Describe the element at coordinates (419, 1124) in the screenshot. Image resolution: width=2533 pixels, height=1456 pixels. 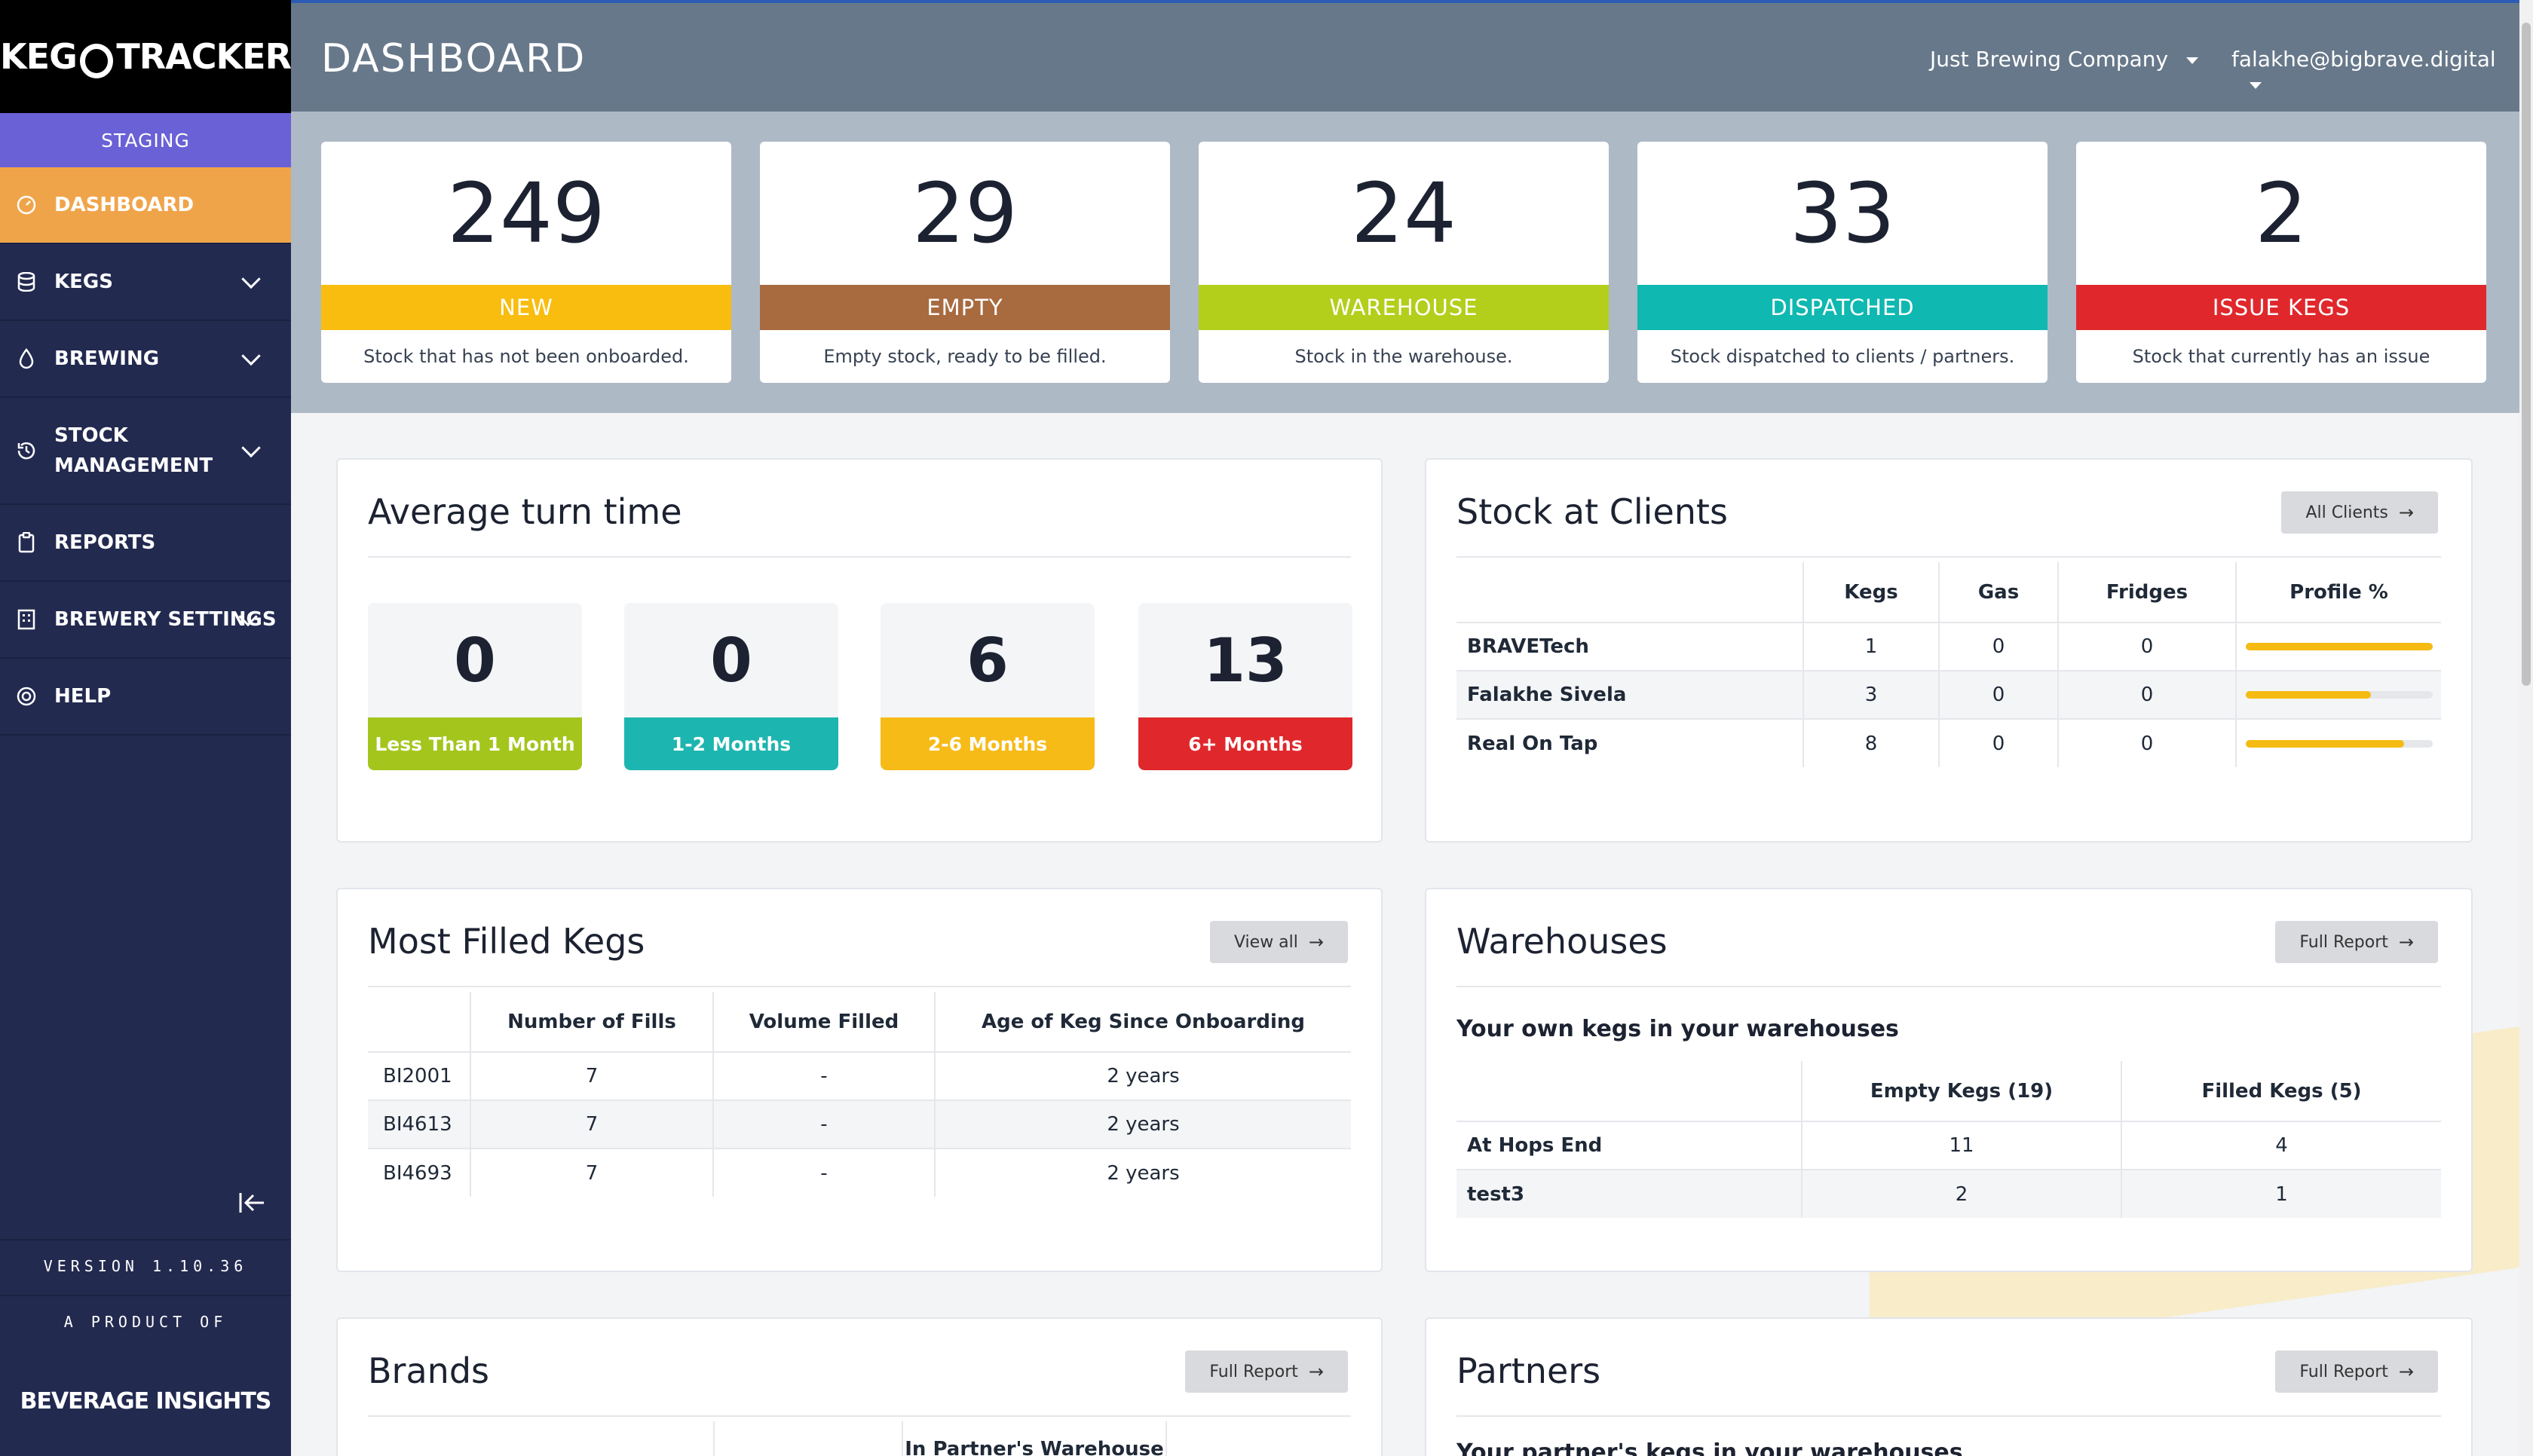
I see `keg-id: BI4613` at that location.